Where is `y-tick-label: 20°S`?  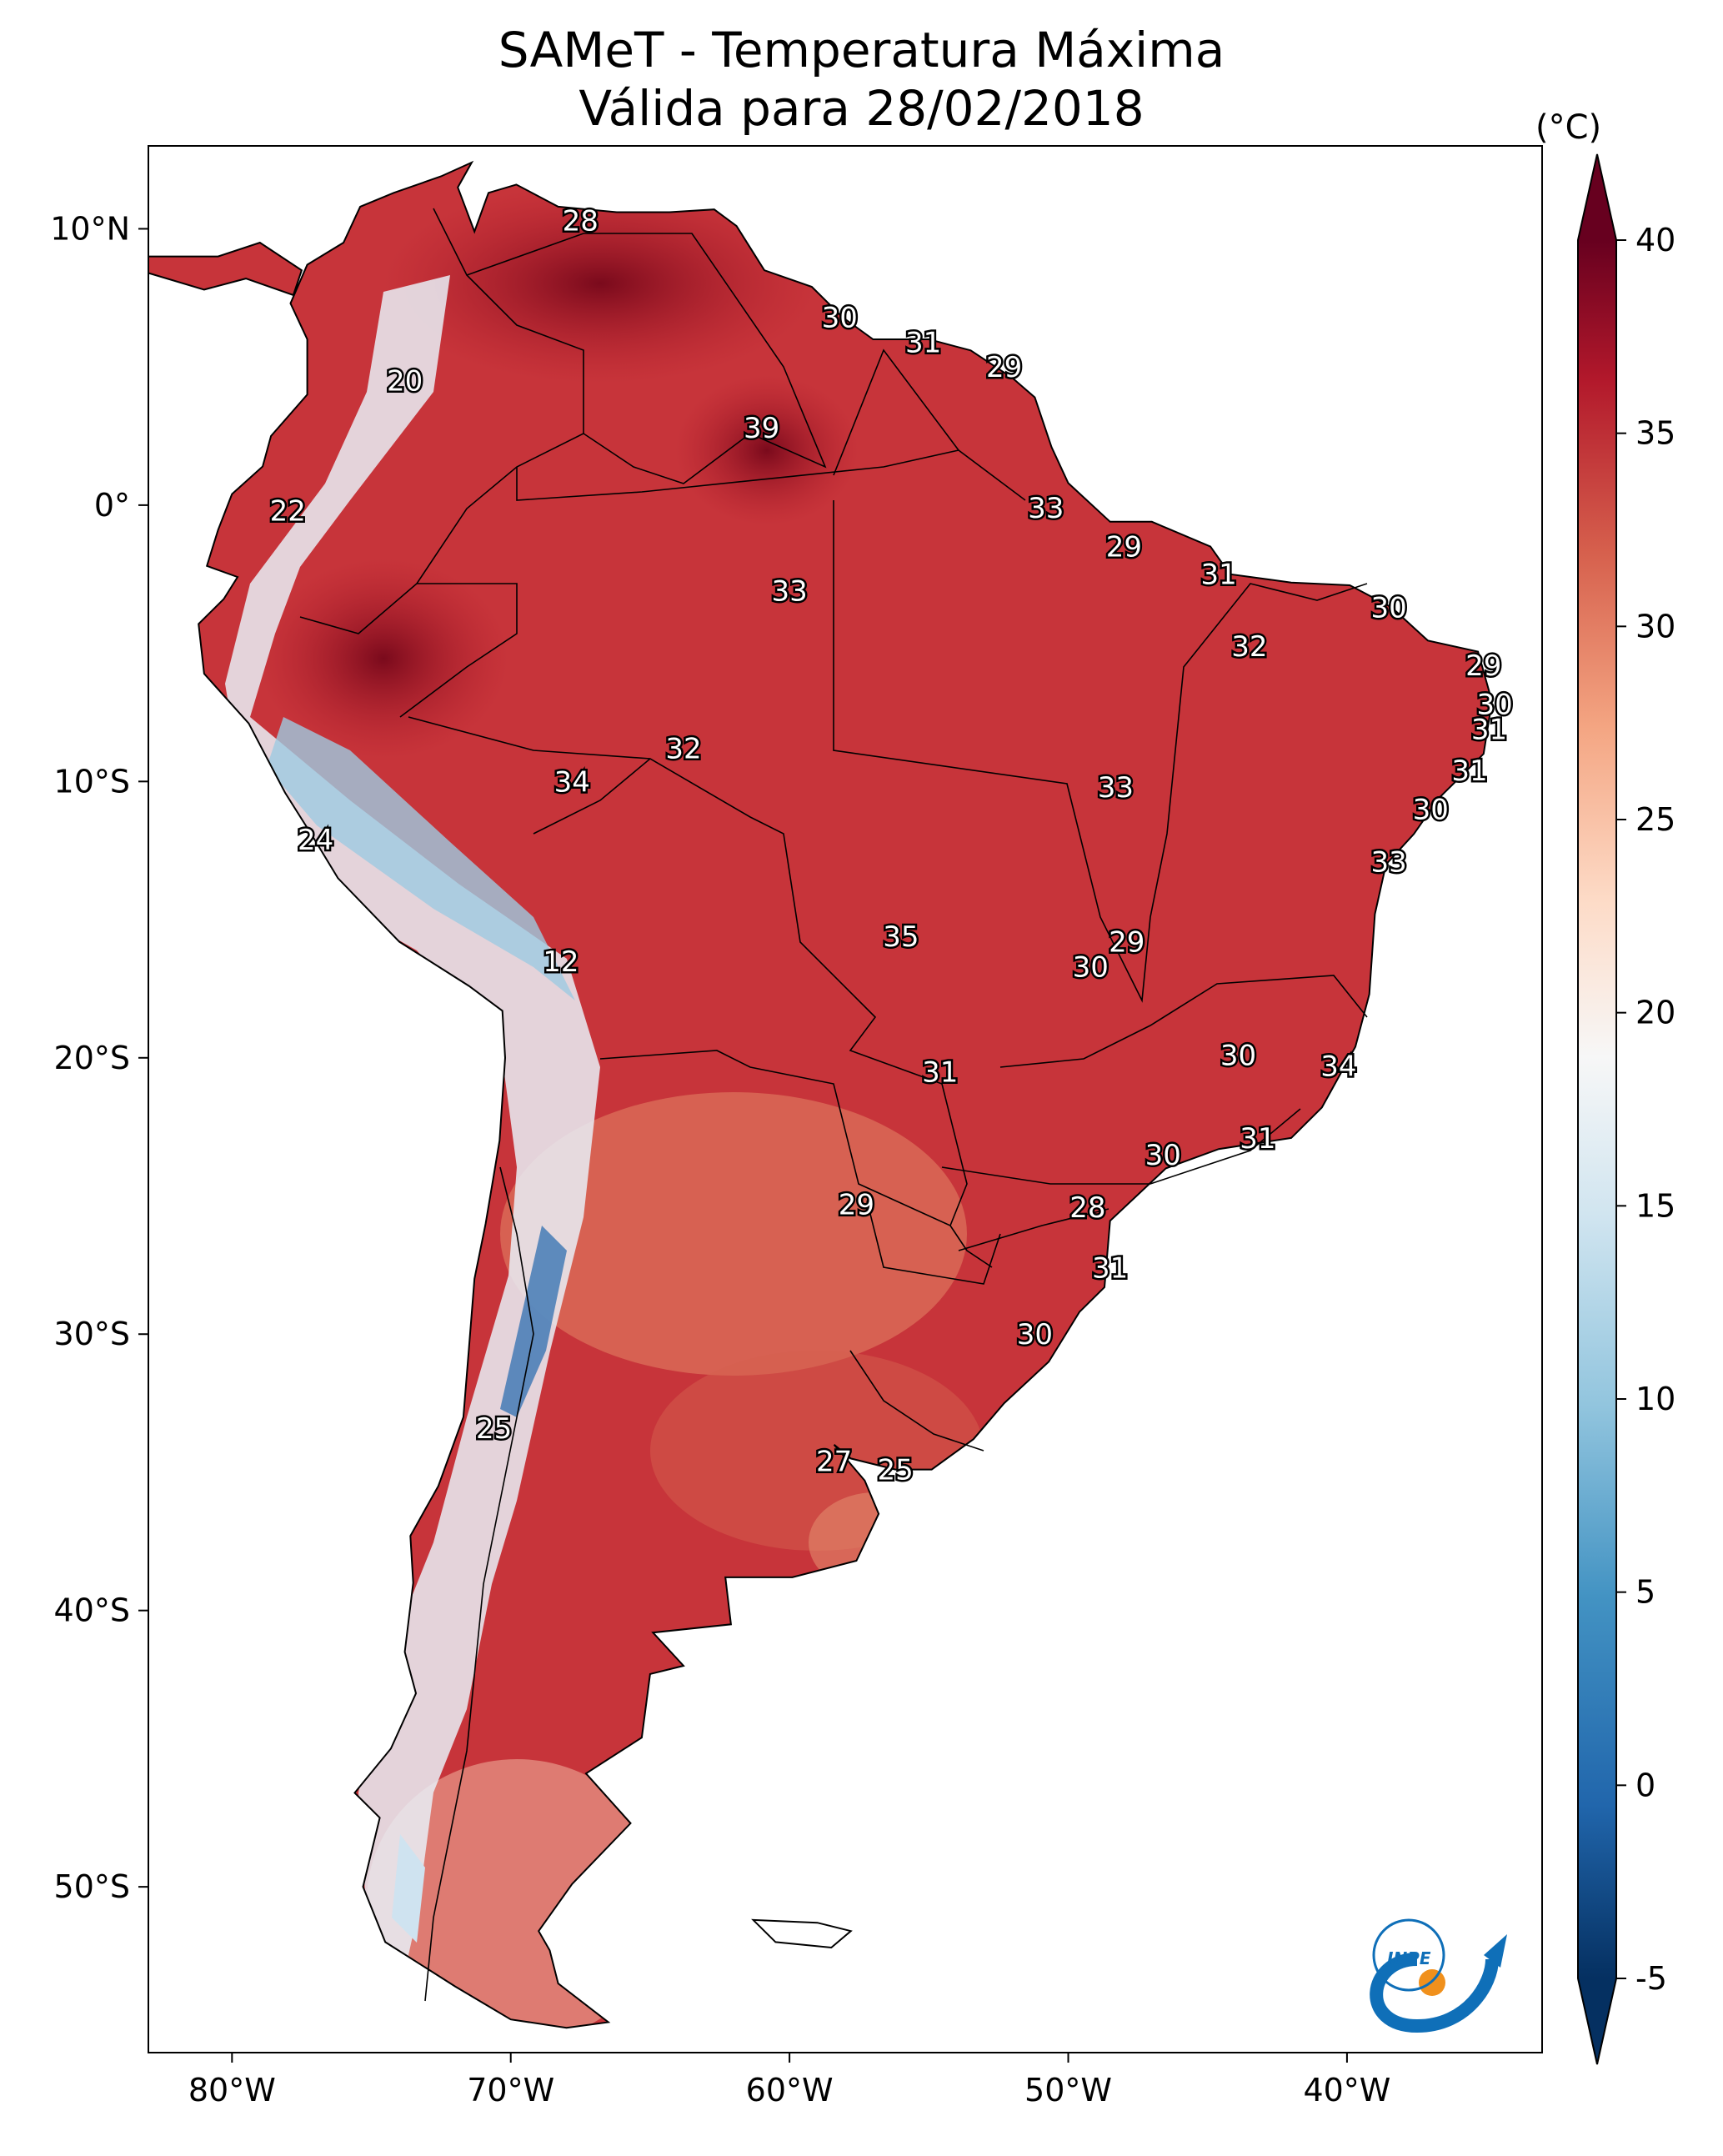 y-tick-label: 20°S is located at coordinates (92, 1058).